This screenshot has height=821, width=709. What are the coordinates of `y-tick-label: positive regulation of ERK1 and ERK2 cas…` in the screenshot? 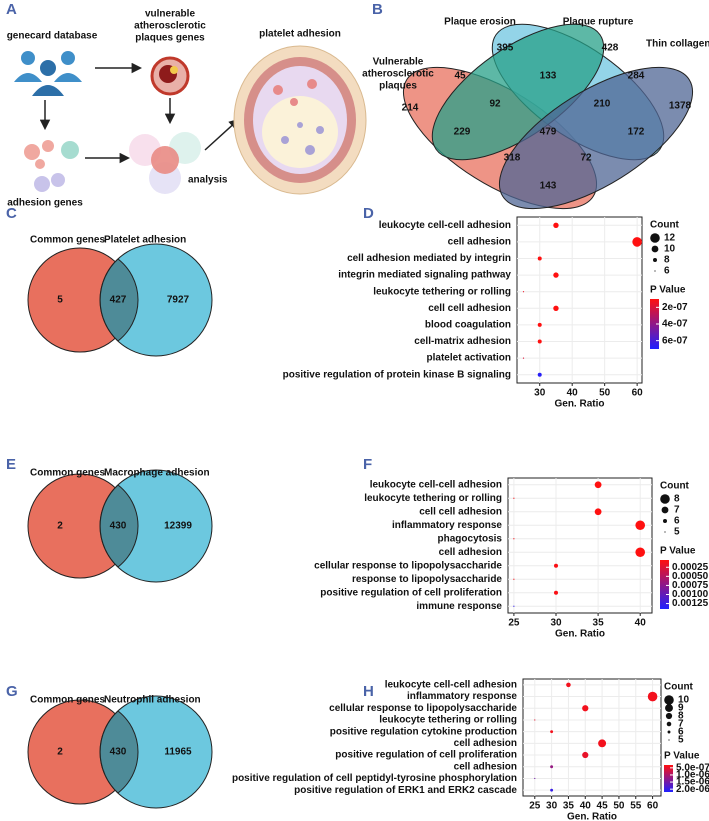 It's located at (405, 790).